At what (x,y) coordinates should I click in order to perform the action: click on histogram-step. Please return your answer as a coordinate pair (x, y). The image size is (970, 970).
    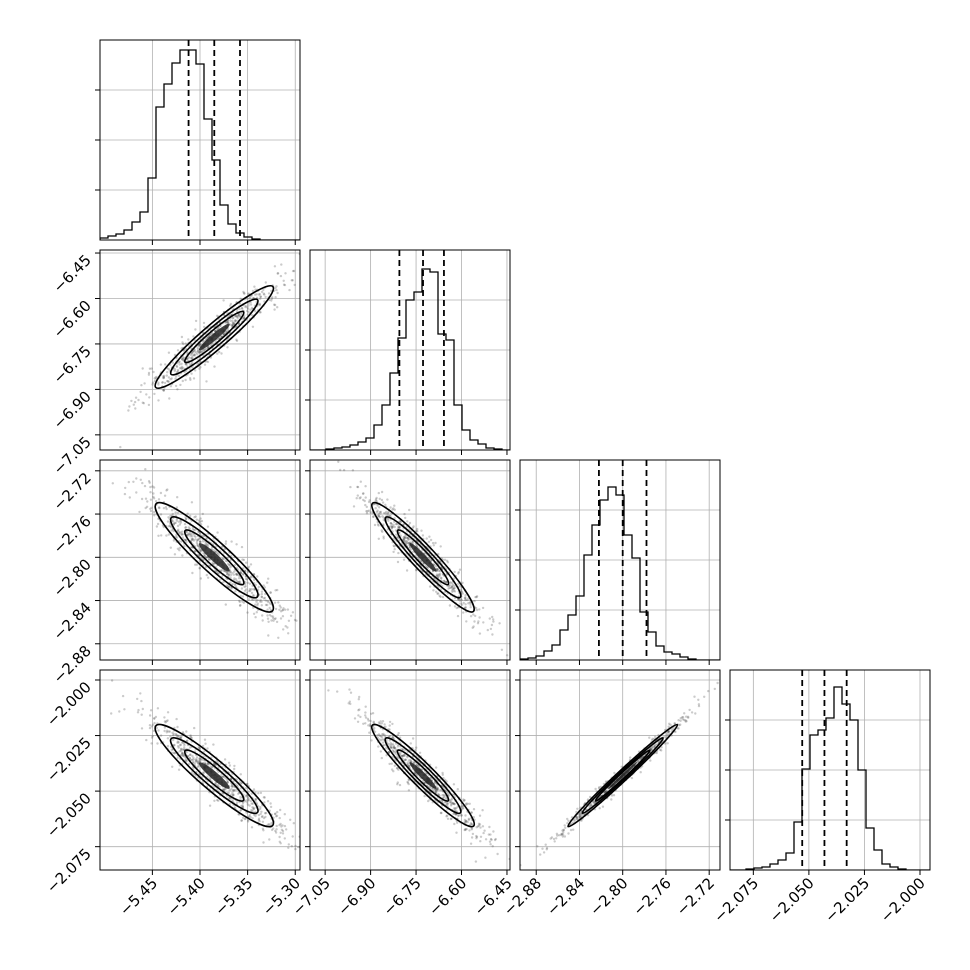
    Looking at the image, I should click on (200, 144).